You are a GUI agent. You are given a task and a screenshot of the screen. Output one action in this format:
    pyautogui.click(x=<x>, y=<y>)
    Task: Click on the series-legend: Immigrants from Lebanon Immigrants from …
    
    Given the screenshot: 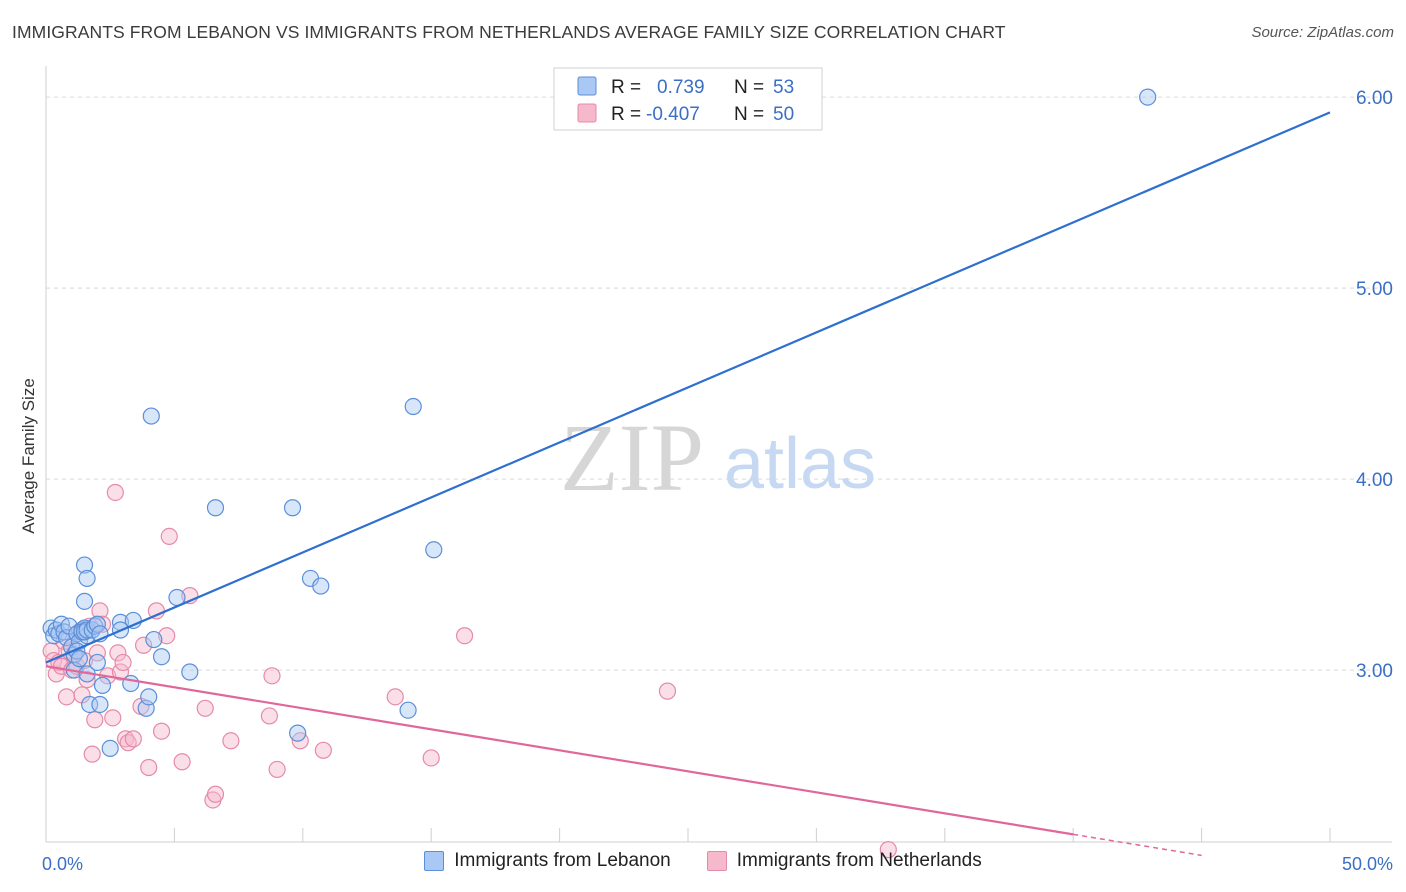 What is the action you would take?
    pyautogui.click(x=703, y=861)
    